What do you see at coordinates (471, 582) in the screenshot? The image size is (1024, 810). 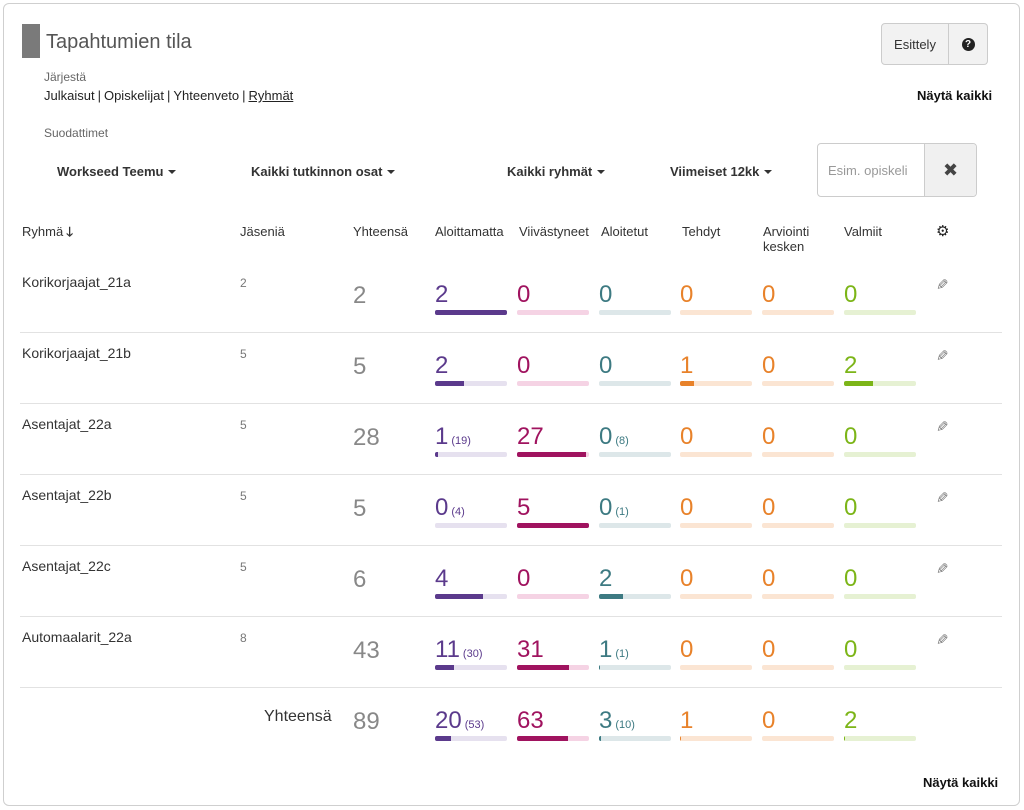 I see `cell-not-started: 4` at bounding box center [471, 582].